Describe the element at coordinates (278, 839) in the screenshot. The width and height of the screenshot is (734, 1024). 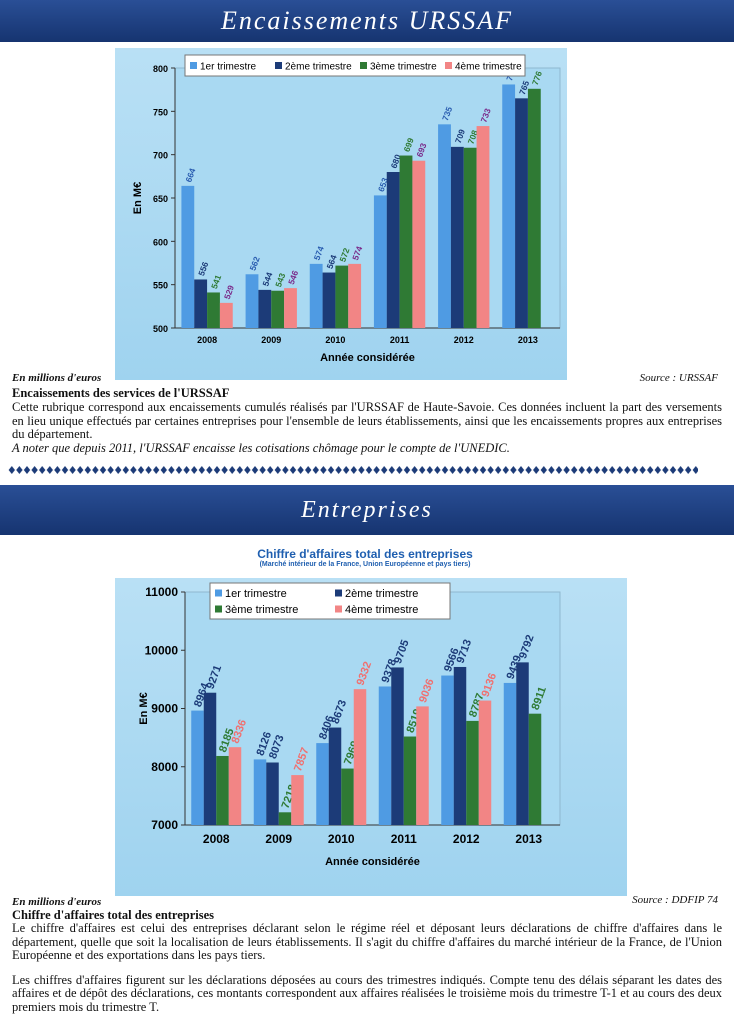
I see `x-tick-label: 2009` at that location.